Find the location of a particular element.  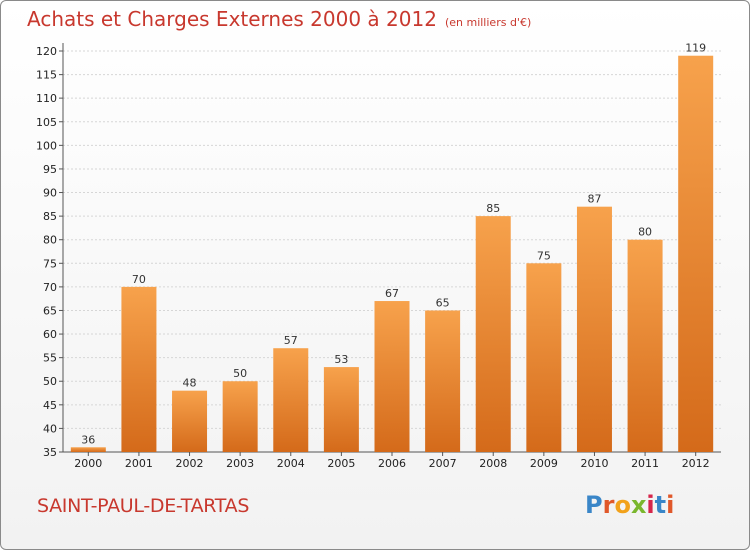

bar-value-label: 85 is located at coordinates (493, 208).